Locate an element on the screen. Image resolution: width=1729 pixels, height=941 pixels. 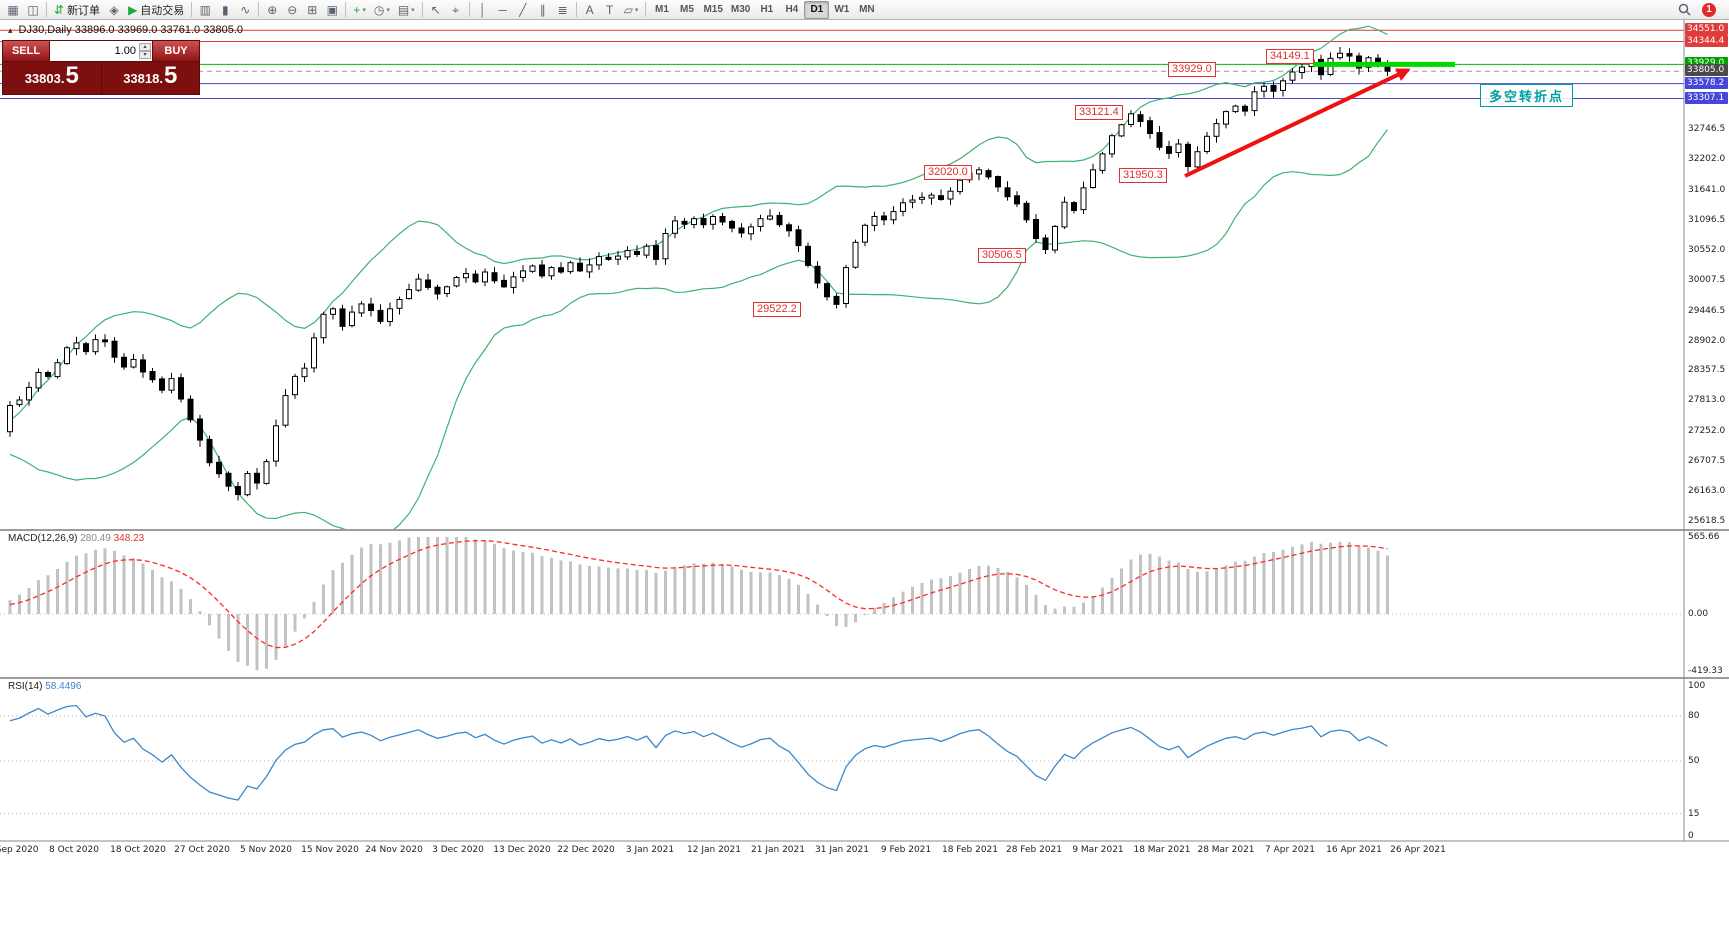
timeframe-m5: M5 is located at coordinates (686, 9).